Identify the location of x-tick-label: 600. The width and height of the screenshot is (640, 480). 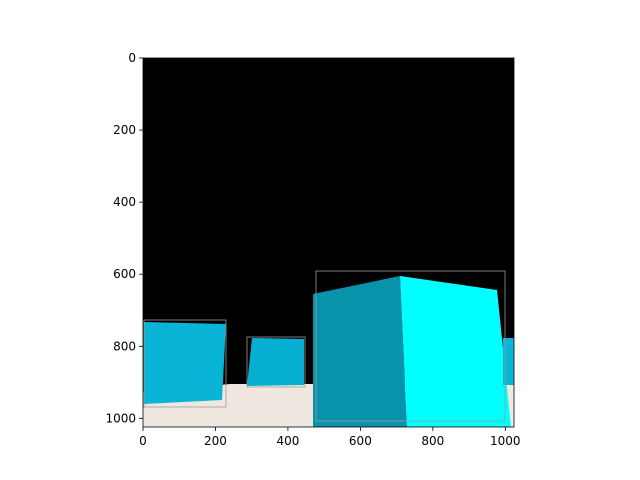
(360, 441).